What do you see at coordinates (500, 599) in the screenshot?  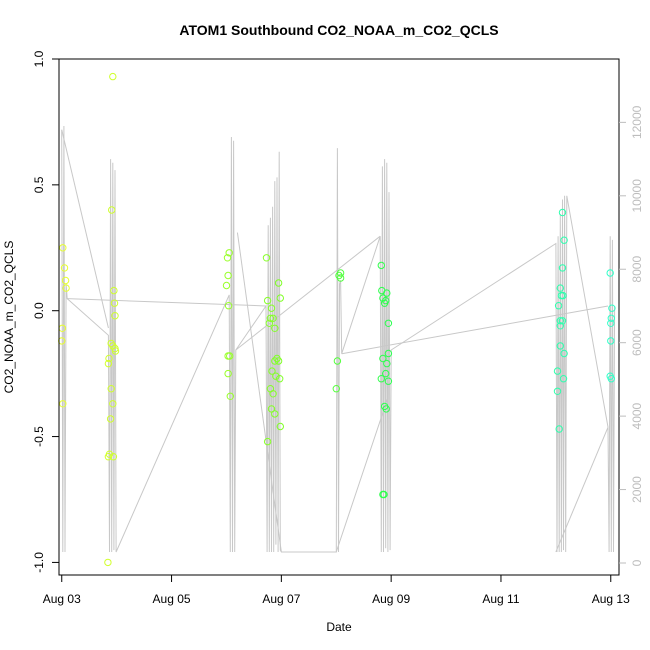 I see `x-tick-label: Aug 11` at bounding box center [500, 599].